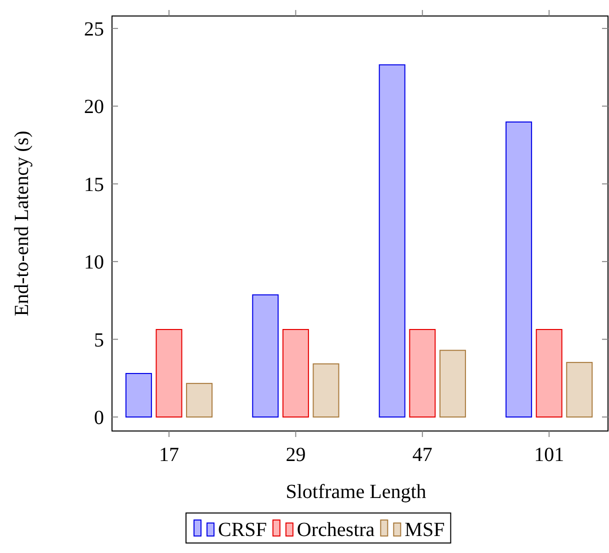 Image resolution: width=609 pixels, height=553 pixels. I want to click on x-axis-title: Slotframe Length, so click(356, 492).